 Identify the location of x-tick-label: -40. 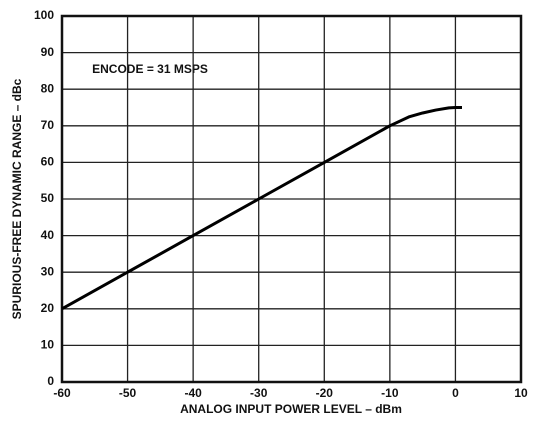
(193, 393).